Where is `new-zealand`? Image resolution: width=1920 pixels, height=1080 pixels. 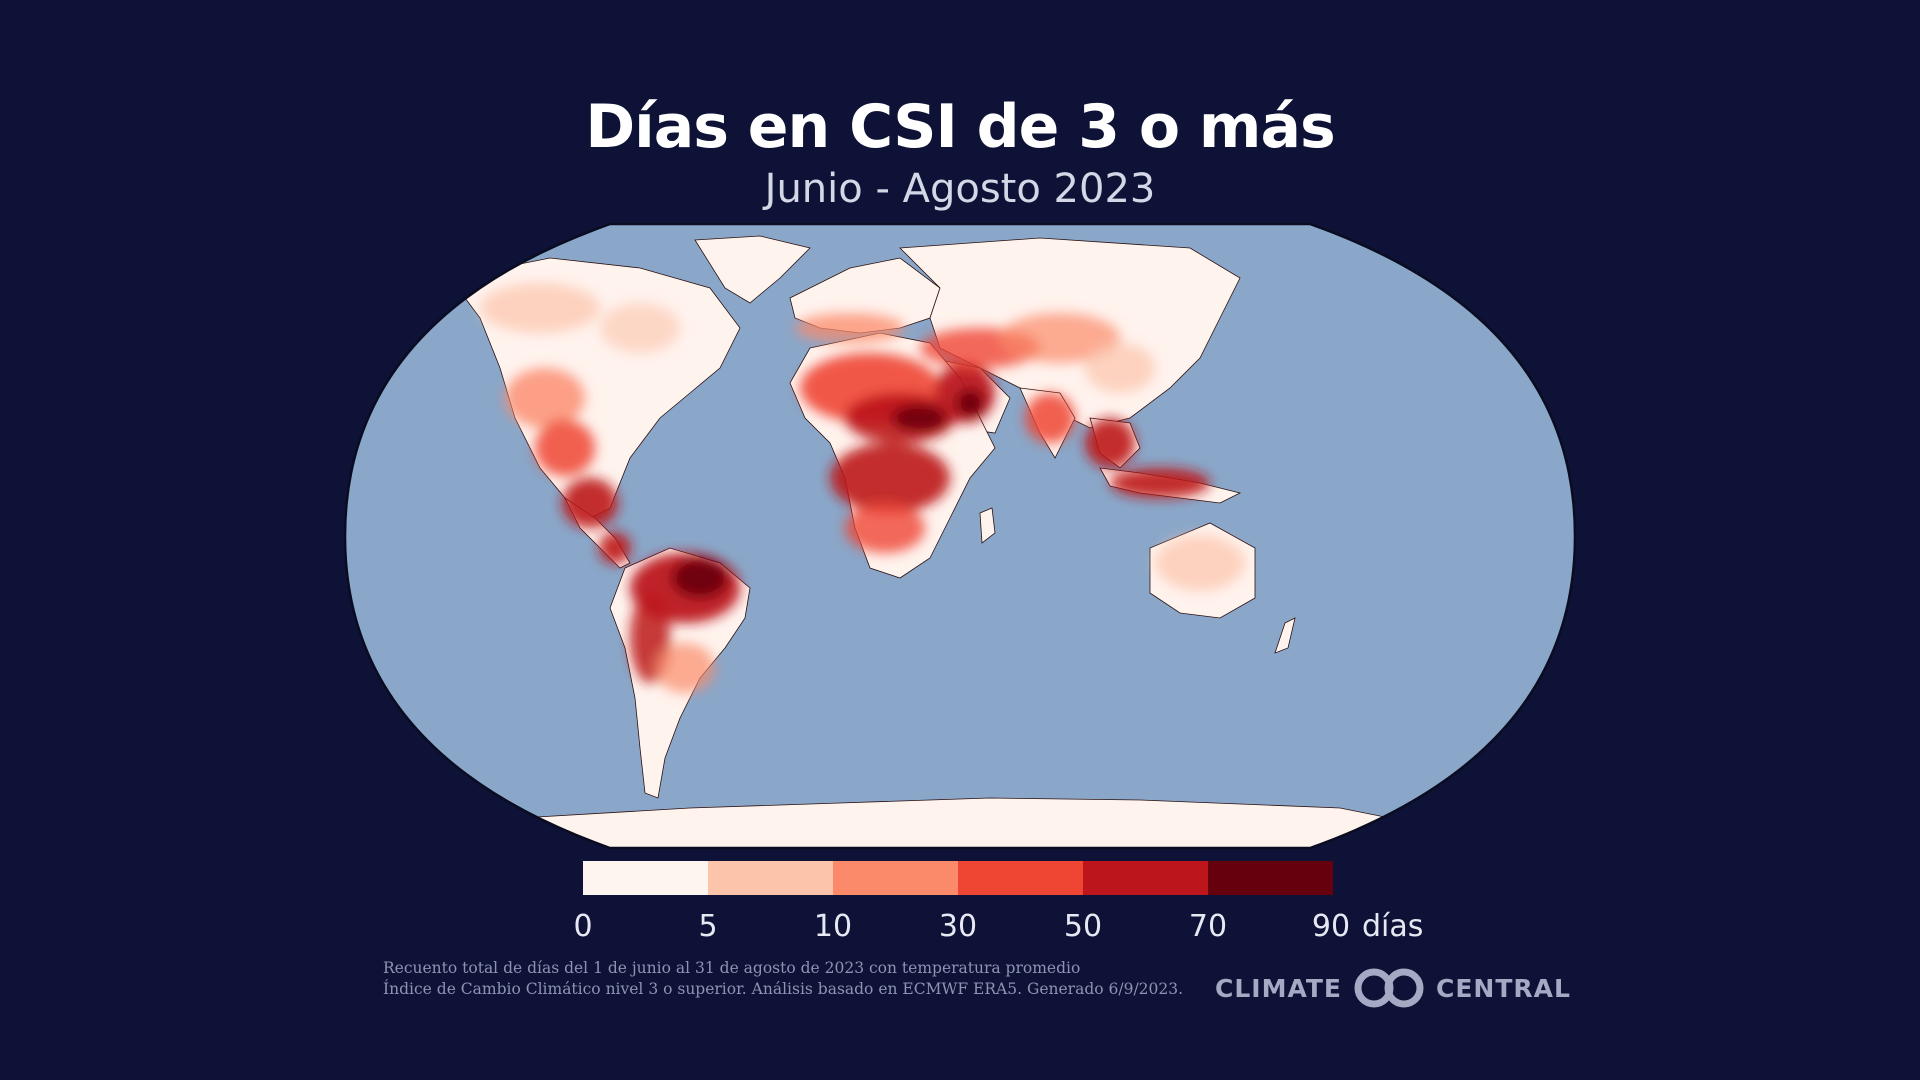
new-zealand is located at coordinates (1285, 635).